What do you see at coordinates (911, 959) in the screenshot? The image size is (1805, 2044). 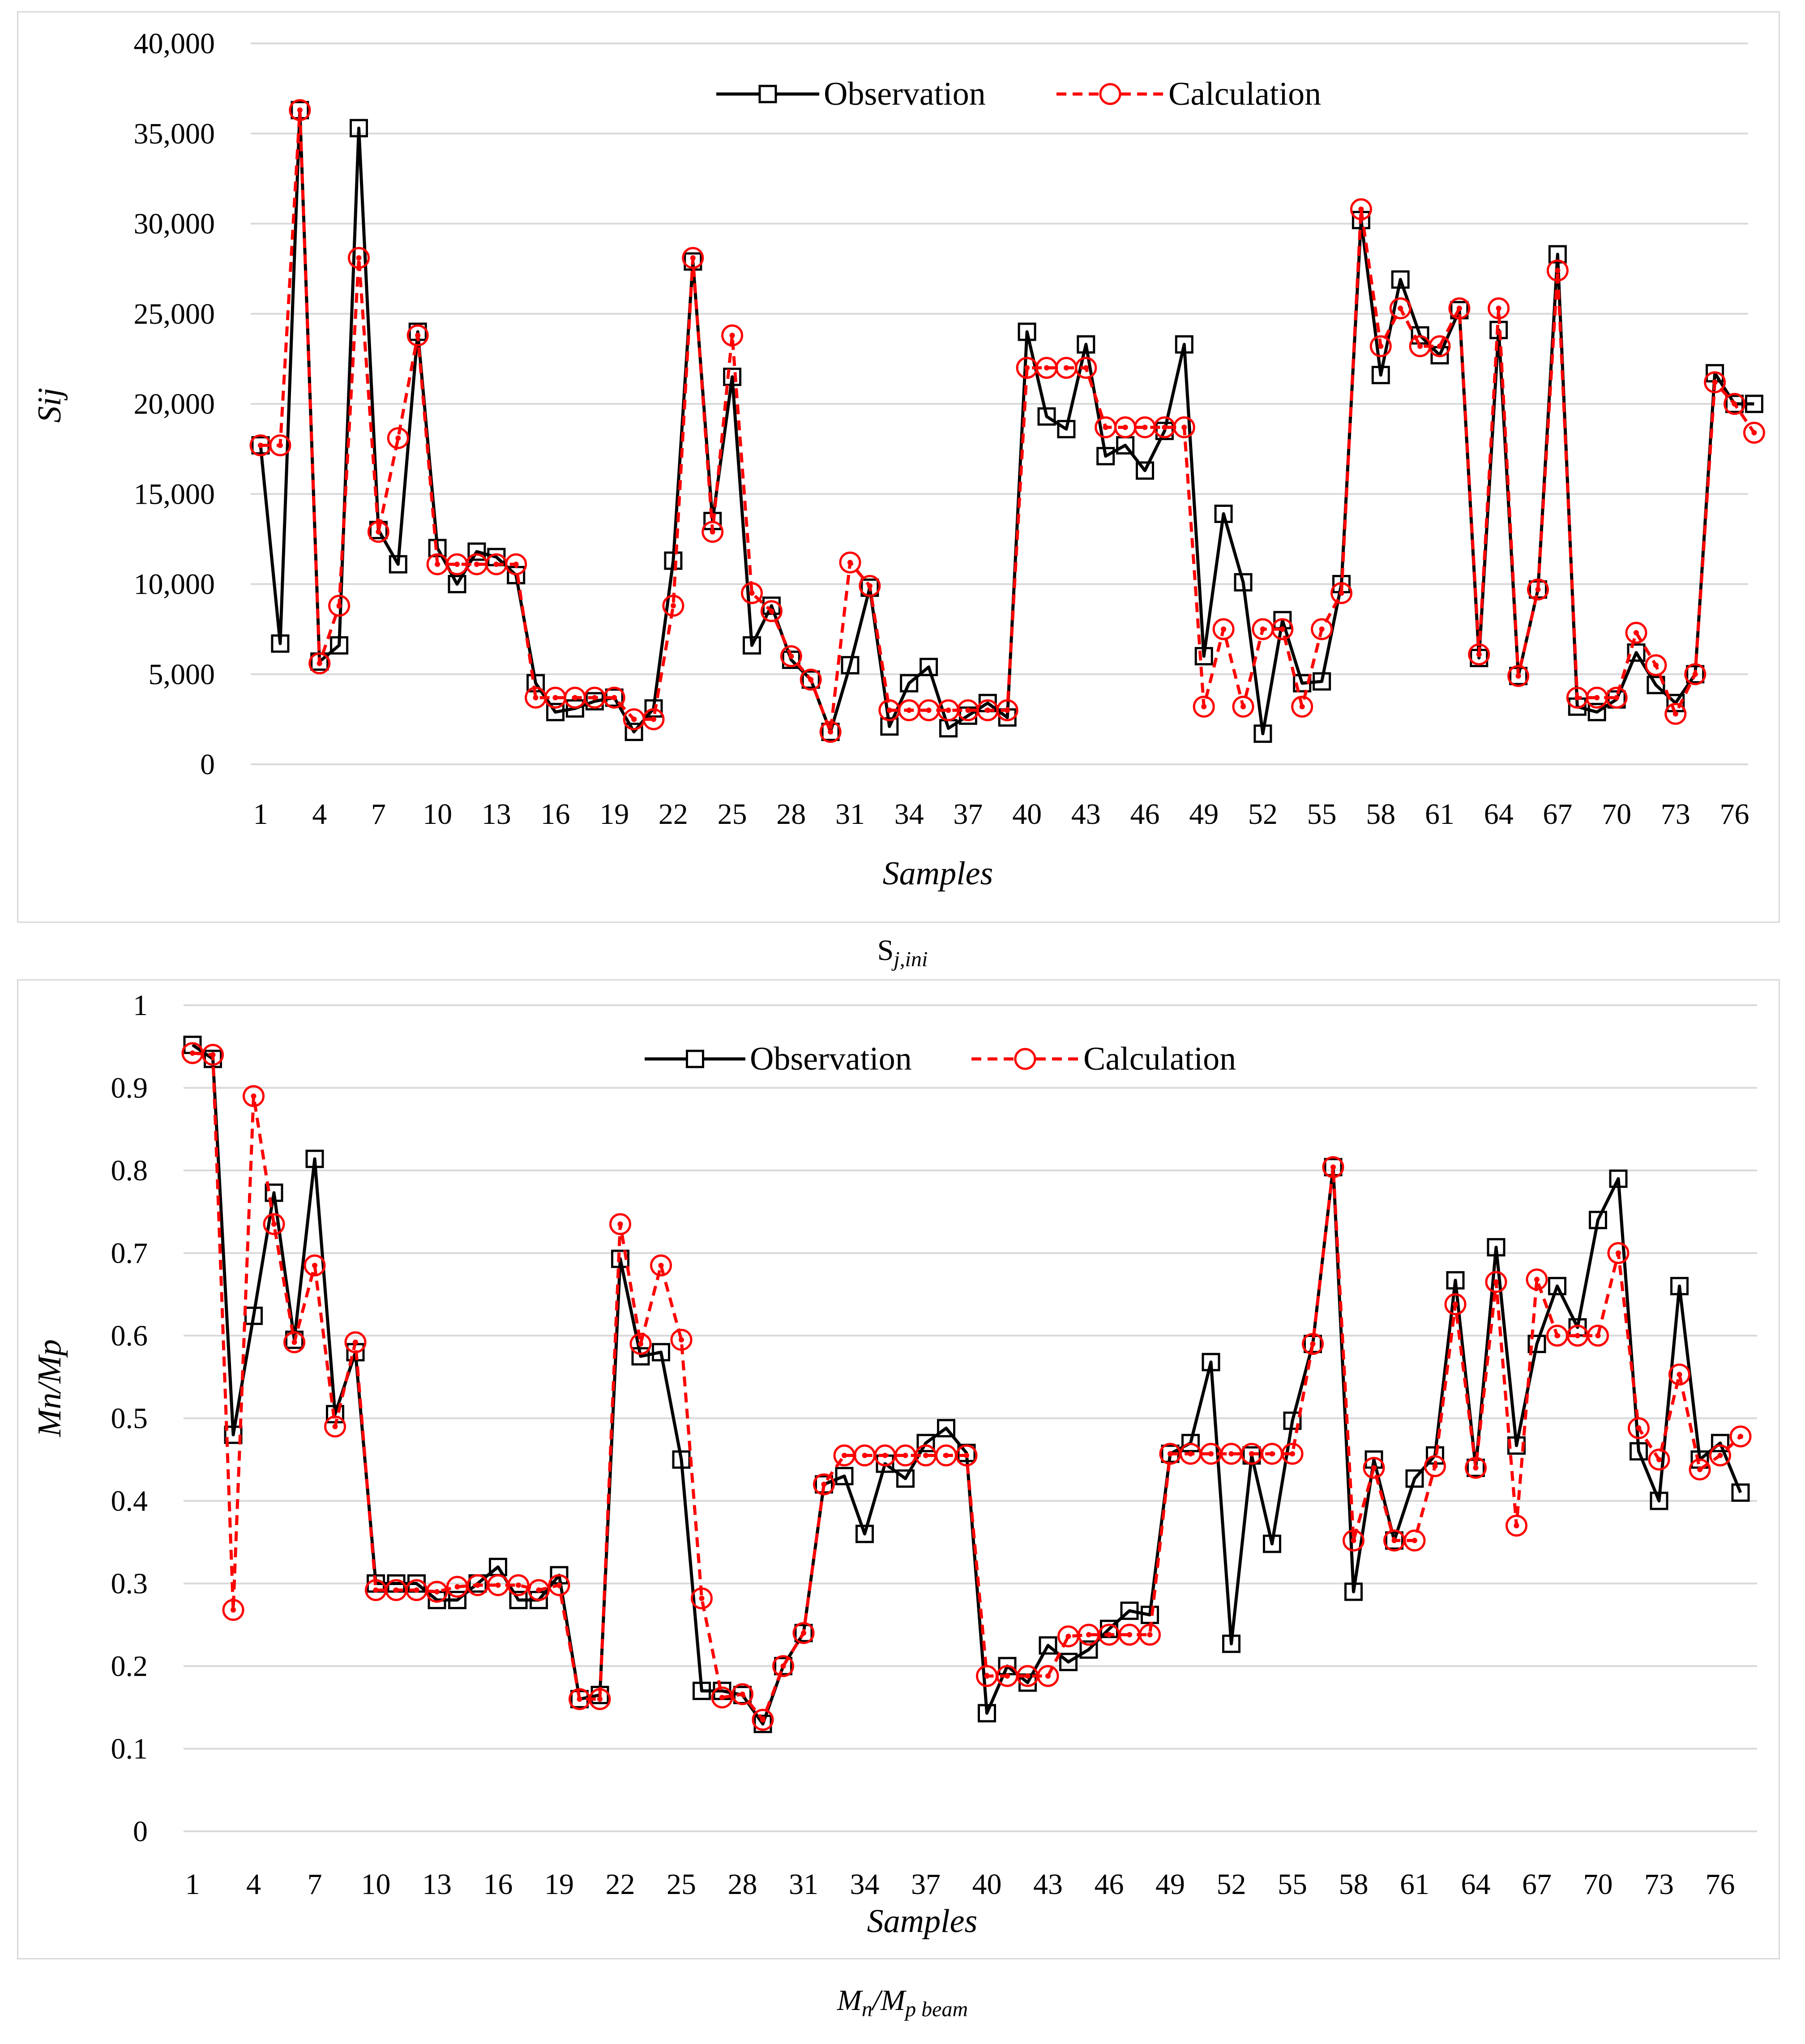 I see `caption-sjini-sub: j,ini` at bounding box center [911, 959].